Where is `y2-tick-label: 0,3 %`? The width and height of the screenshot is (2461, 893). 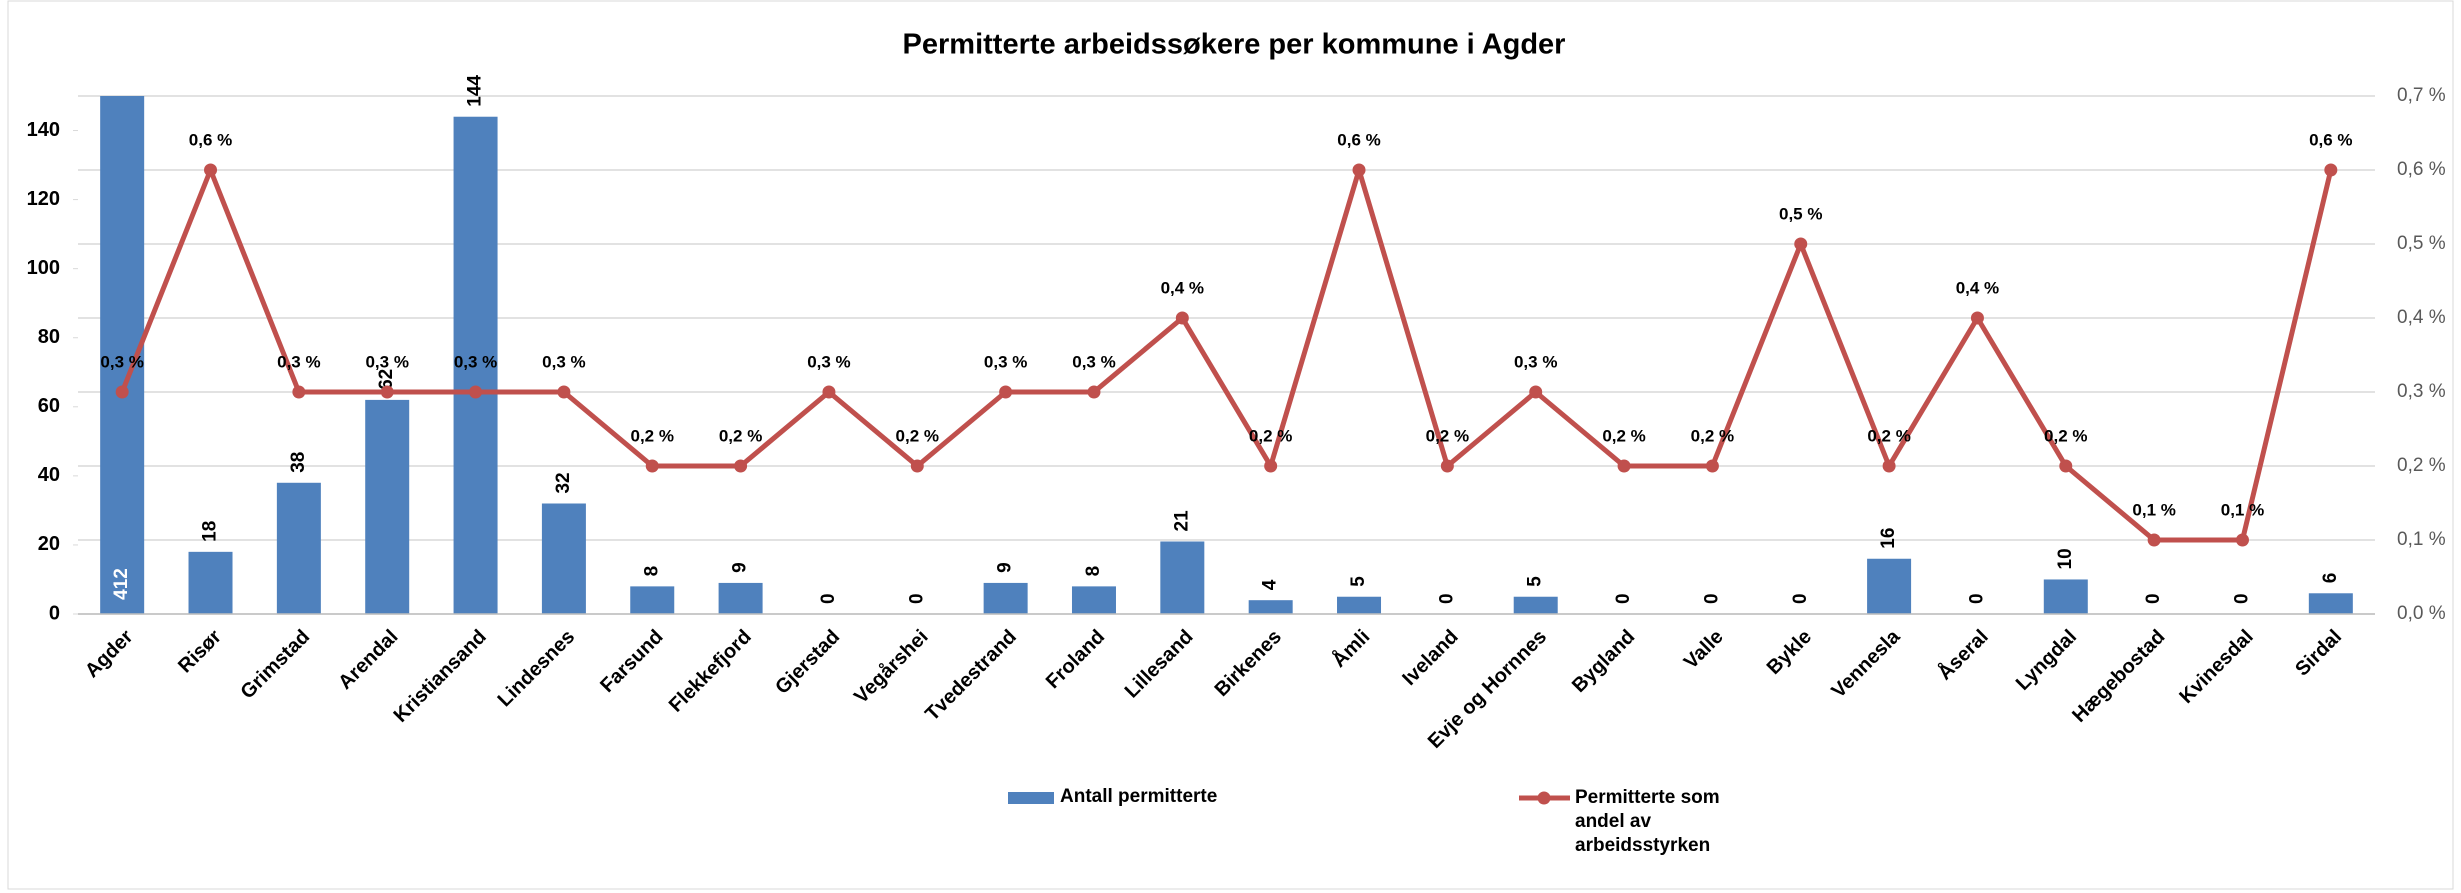 y2-tick-label: 0,3 % is located at coordinates (2421, 391).